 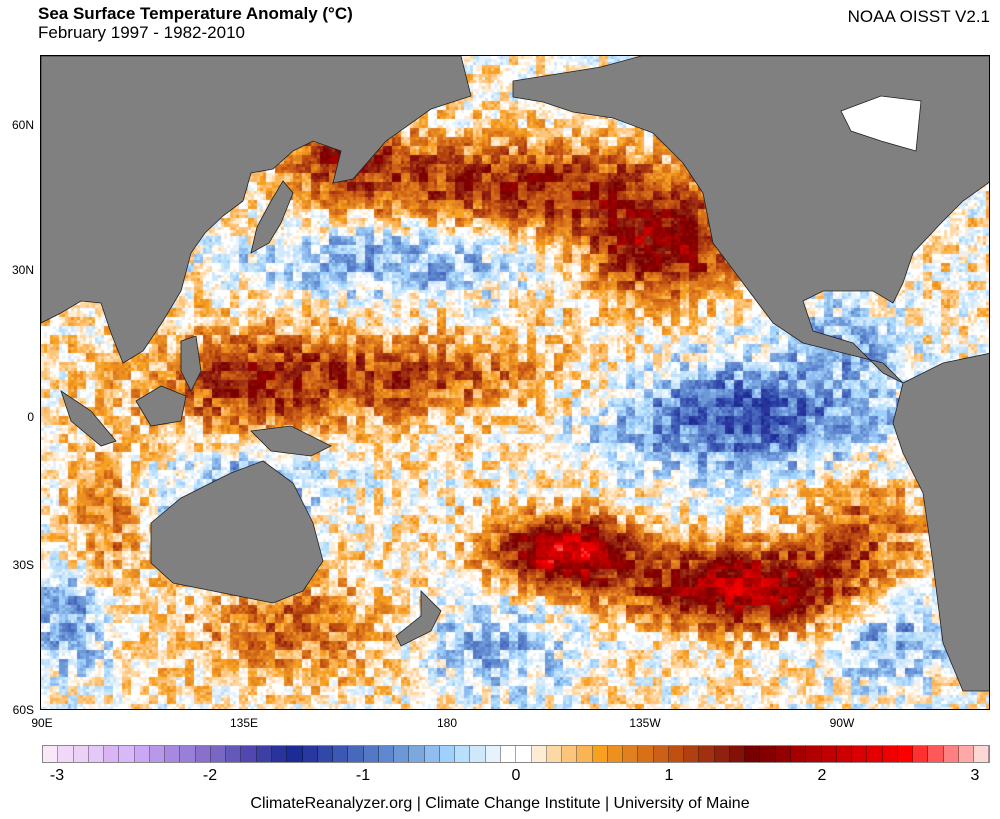 I want to click on colorbar, so click(x=516, y=754).